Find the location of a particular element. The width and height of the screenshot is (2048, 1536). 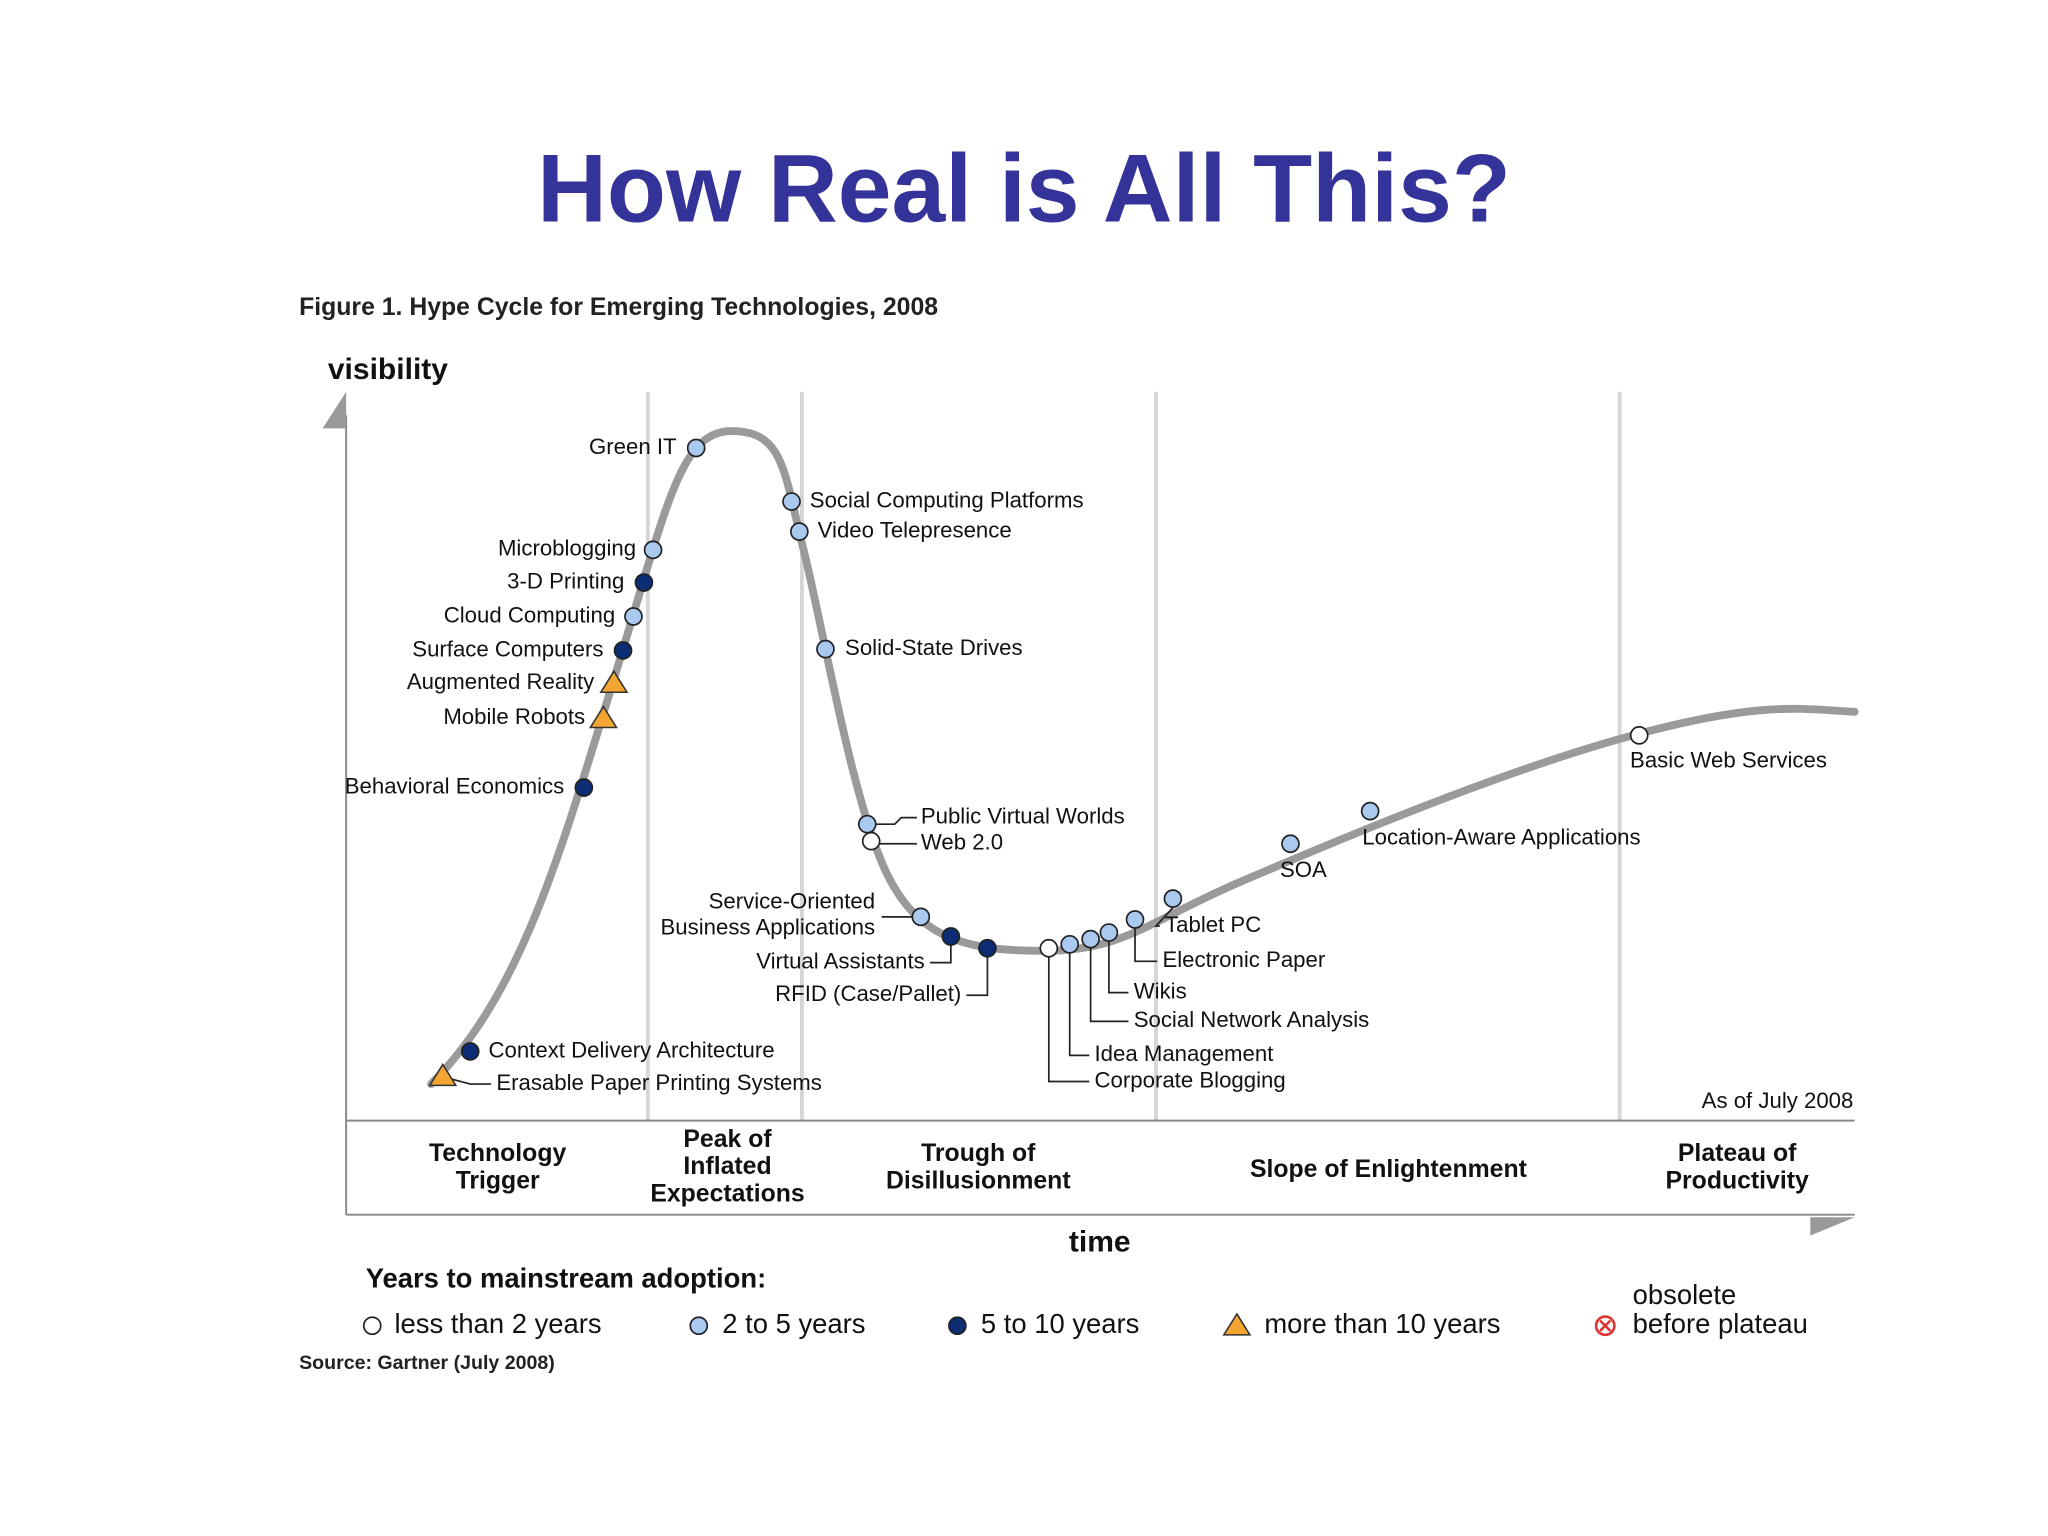

phase-label: Trigger is located at coordinates (498, 1181).